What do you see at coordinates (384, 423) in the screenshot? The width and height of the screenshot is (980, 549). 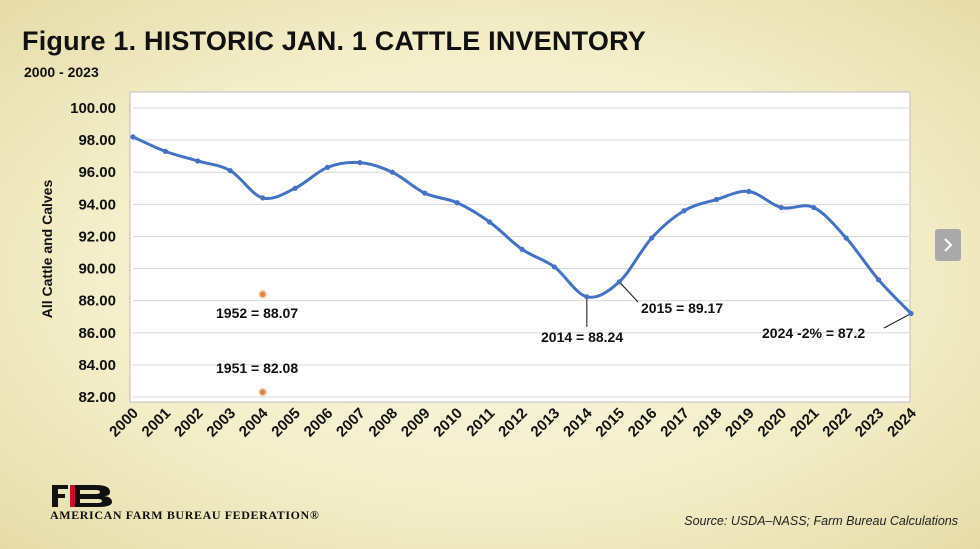 I see `x-tick-label: 2008` at bounding box center [384, 423].